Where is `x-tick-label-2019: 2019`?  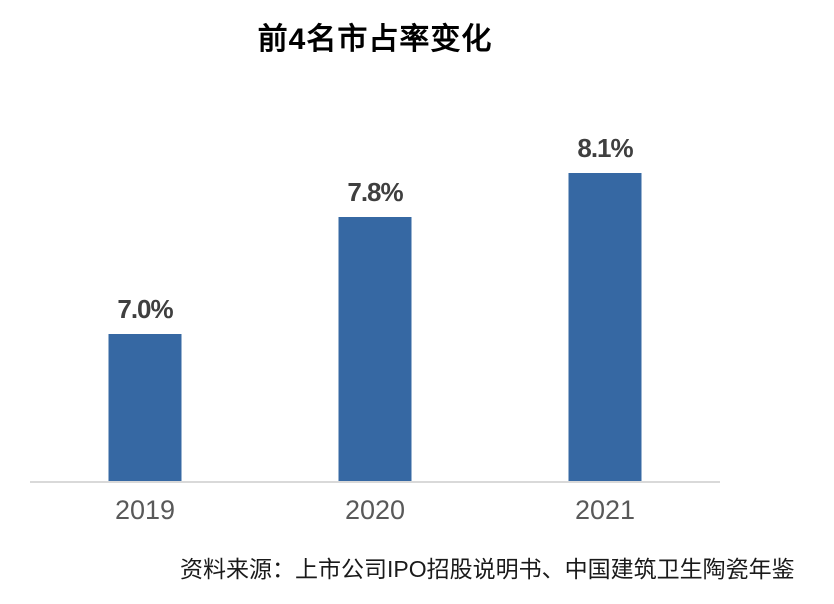
x-tick-label-2019: 2019 is located at coordinates (145, 510).